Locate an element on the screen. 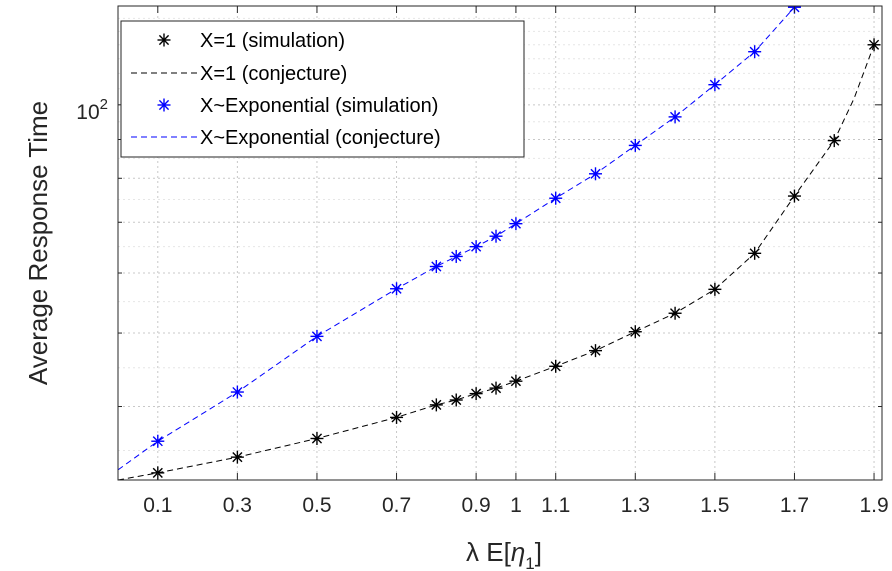 Image resolution: width=892 pixels, height=571 pixels. x-label-subscript: 1 is located at coordinates (529, 562).